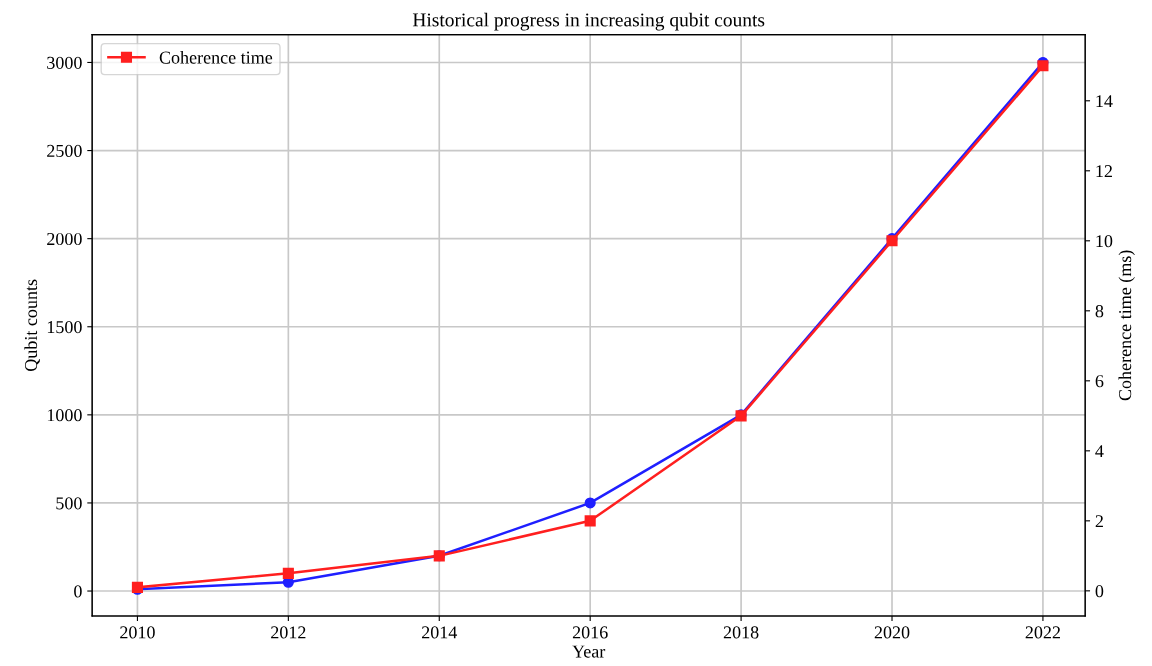 The width and height of the screenshot is (1152, 666). Describe the element at coordinates (1104, 241) in the screenshot. I see `y2-tick-label: 10` at that location.